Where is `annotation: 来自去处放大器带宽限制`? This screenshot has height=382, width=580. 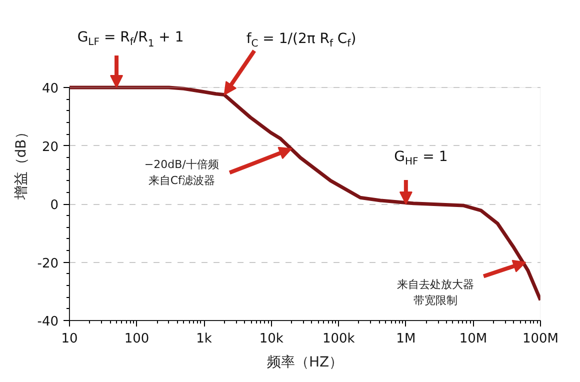 annotation: 来自去处放大器带宽限制 is located at coordinates (435, 292).